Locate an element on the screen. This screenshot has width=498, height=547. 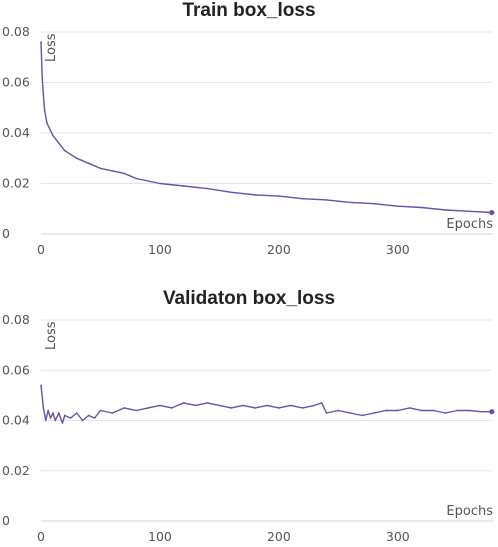
loss-series-line is located at coordinates (266, 404).